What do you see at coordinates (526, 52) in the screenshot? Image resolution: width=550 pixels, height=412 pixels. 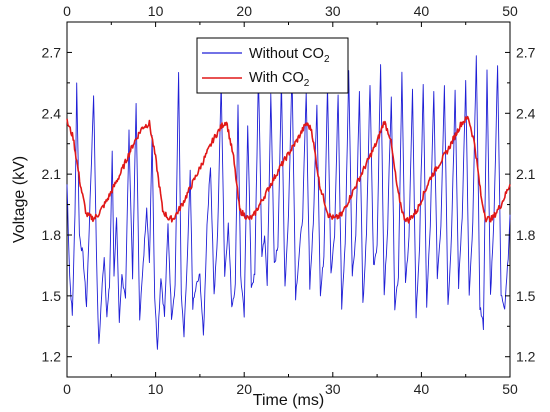 I see `y-tick-label-right: 2.7` at bounding box center [526, 52].